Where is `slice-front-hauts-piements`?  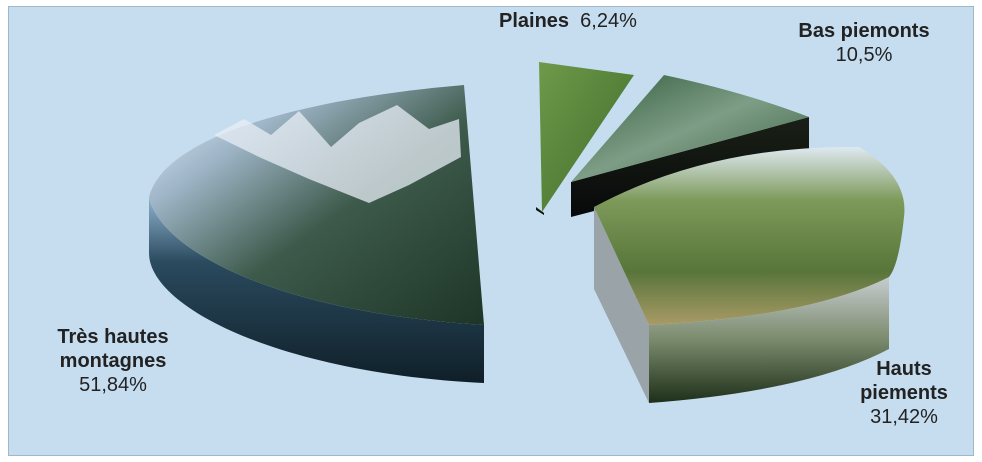 slice-front-hauts-piements is located at coordinates (769, 340).